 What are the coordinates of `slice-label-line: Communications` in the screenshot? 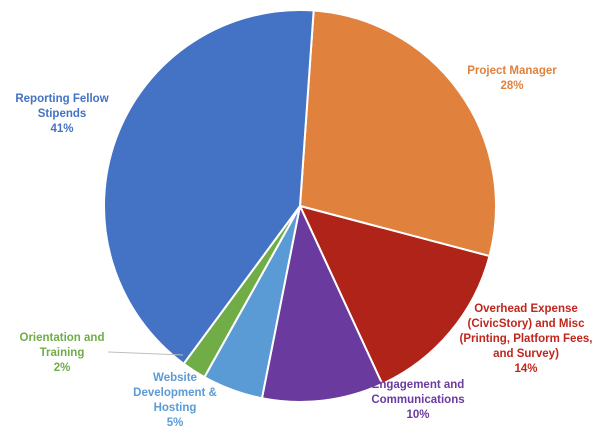 It's located at (417, 400).